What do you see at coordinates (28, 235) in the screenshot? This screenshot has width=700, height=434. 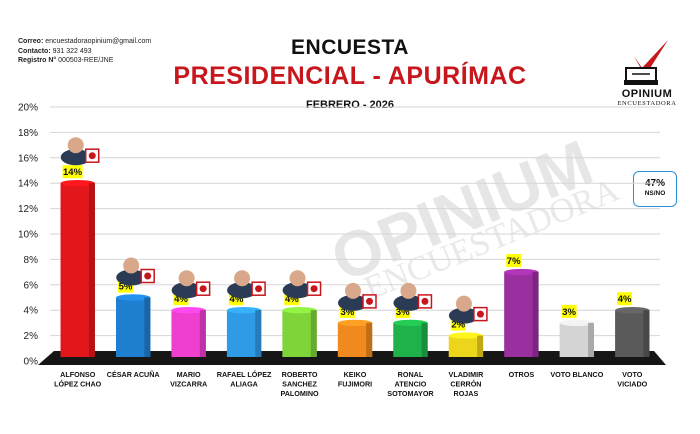 I see `y-tick-label: 10%` at bounding box center [28, 235].